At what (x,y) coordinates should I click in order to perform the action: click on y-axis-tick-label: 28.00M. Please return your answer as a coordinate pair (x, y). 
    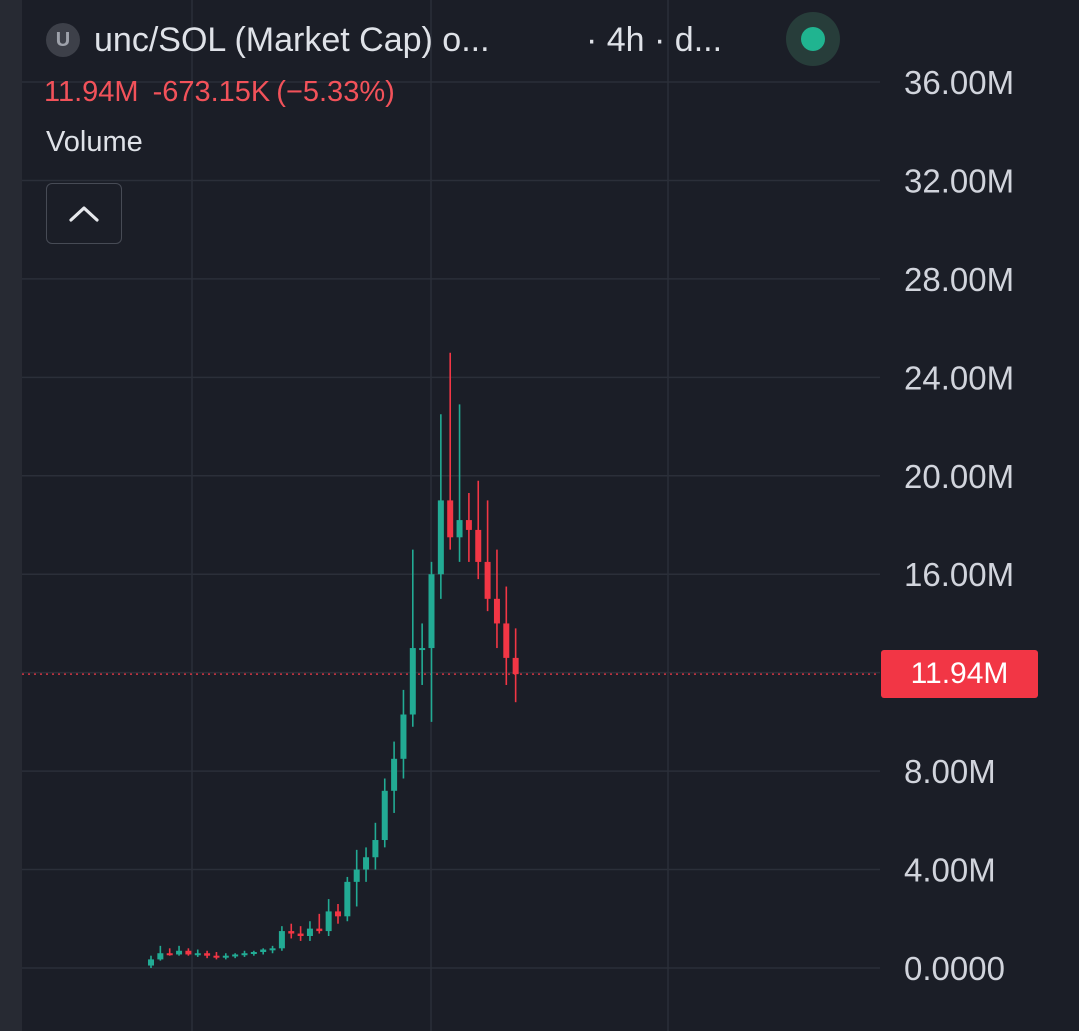
    Looking at the image, I should click on (959, 279).